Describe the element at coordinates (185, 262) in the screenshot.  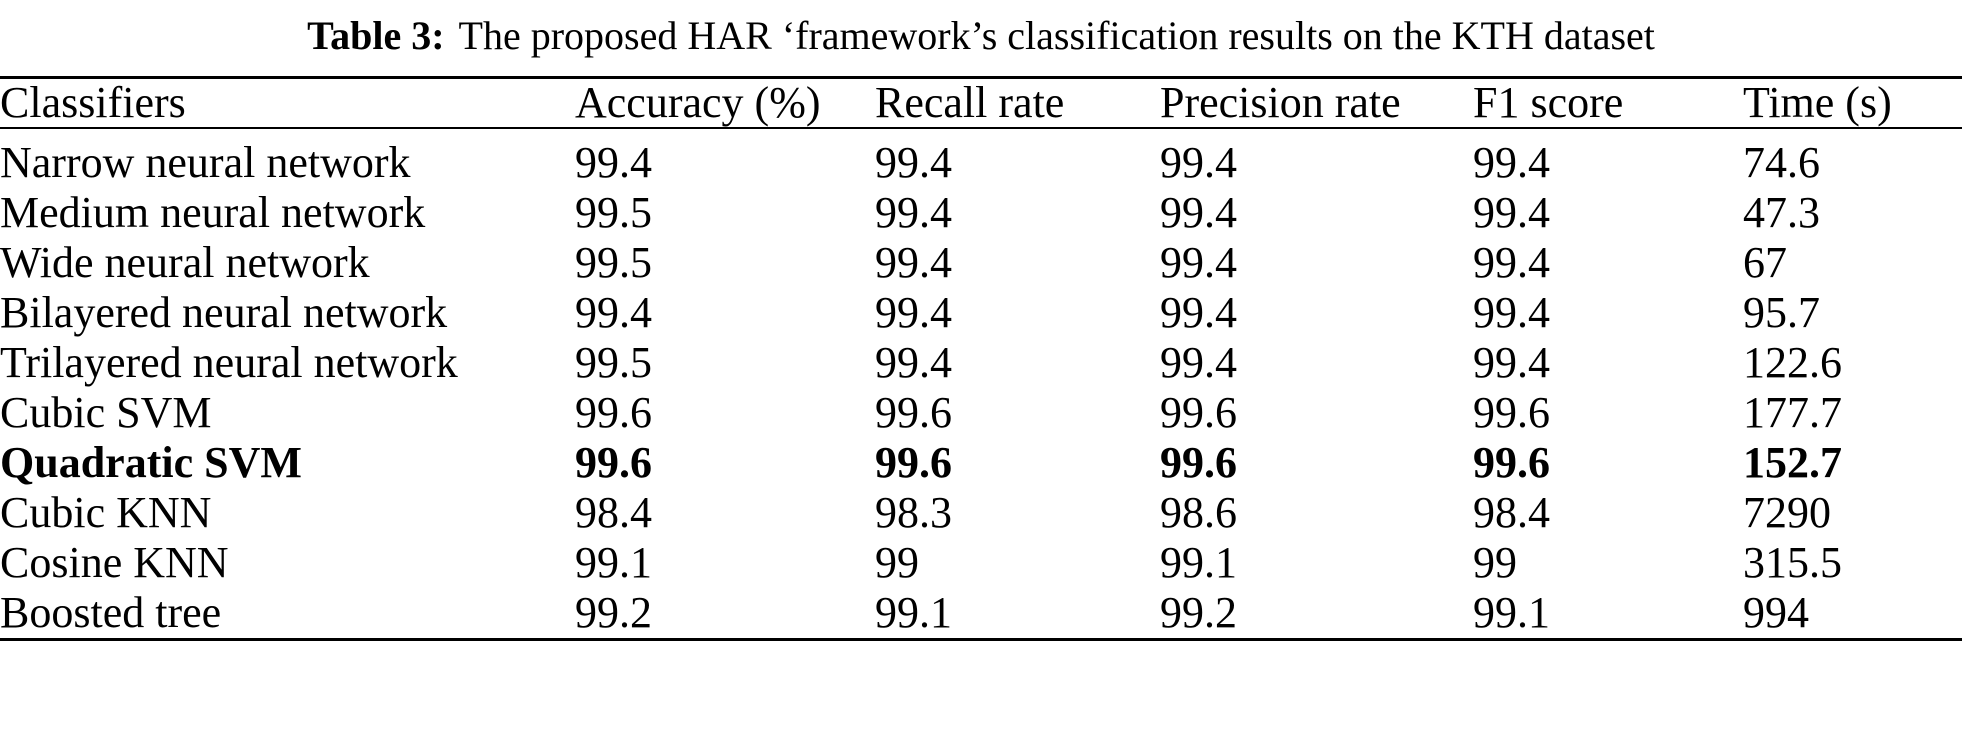
I see `cell-classifier: Wide neural network` at that location.